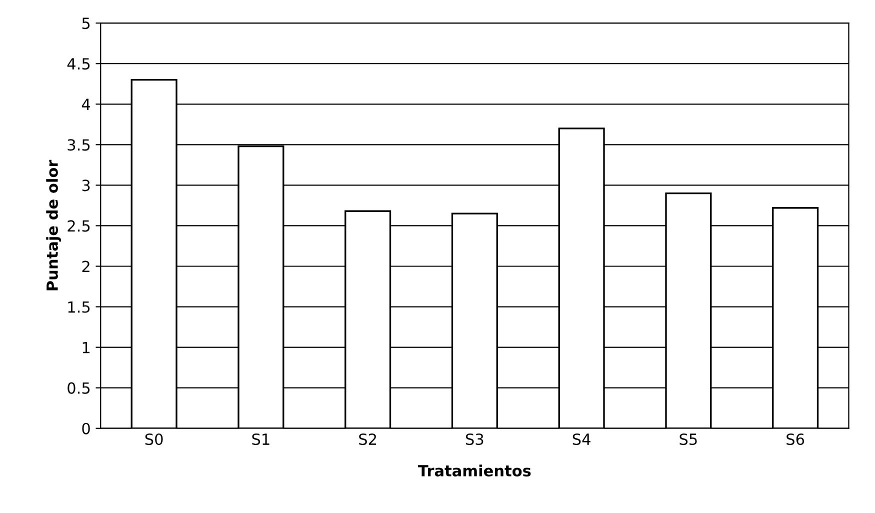 This screenshot has width=875, height=513. Describe the element at coordinates (261, 439) in the screenshot. I see `x-tick-label: S1` at that location.